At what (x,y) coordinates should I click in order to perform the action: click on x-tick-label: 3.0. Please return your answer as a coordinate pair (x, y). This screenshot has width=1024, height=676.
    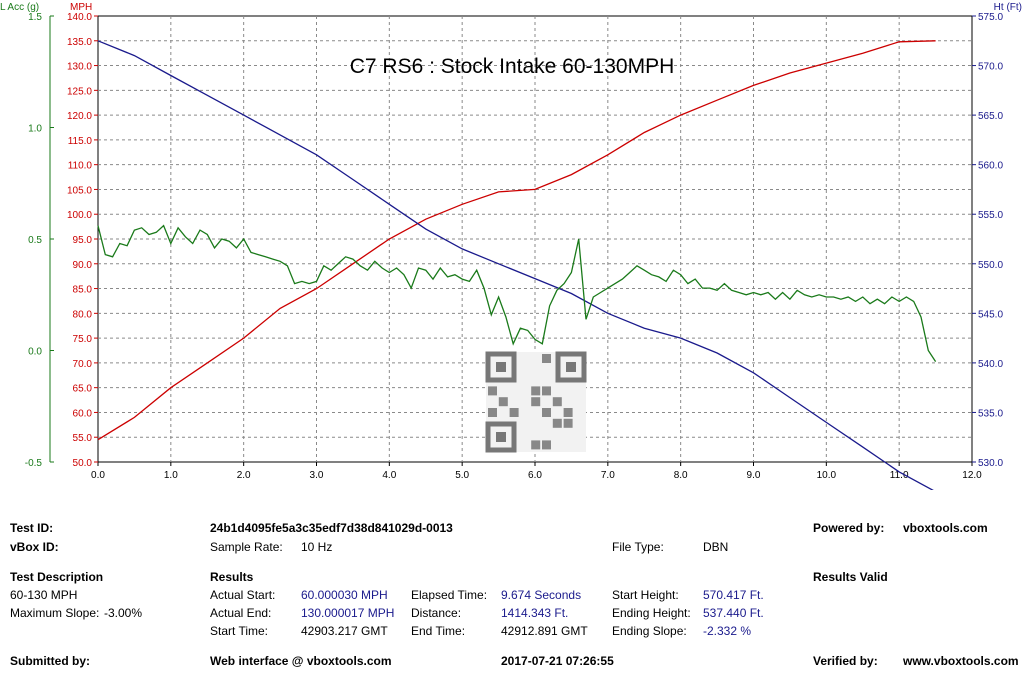
    Looking at the image, I should click on (317, 475).